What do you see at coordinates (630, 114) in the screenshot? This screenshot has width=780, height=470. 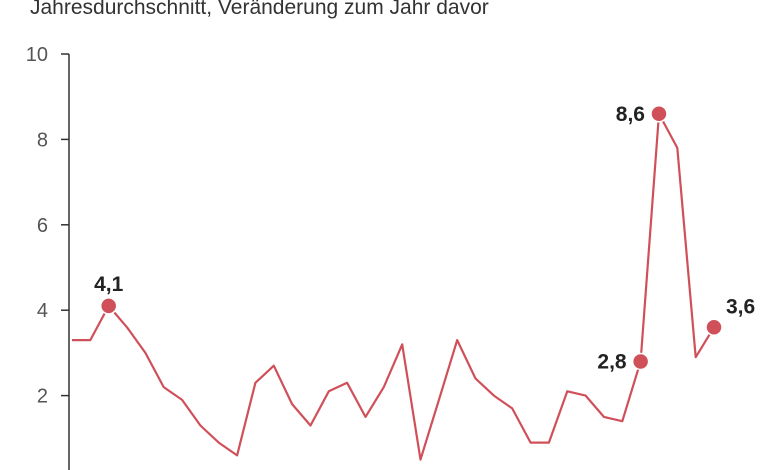 I see `data-label: 8,6` at bounding box center [630, 114].